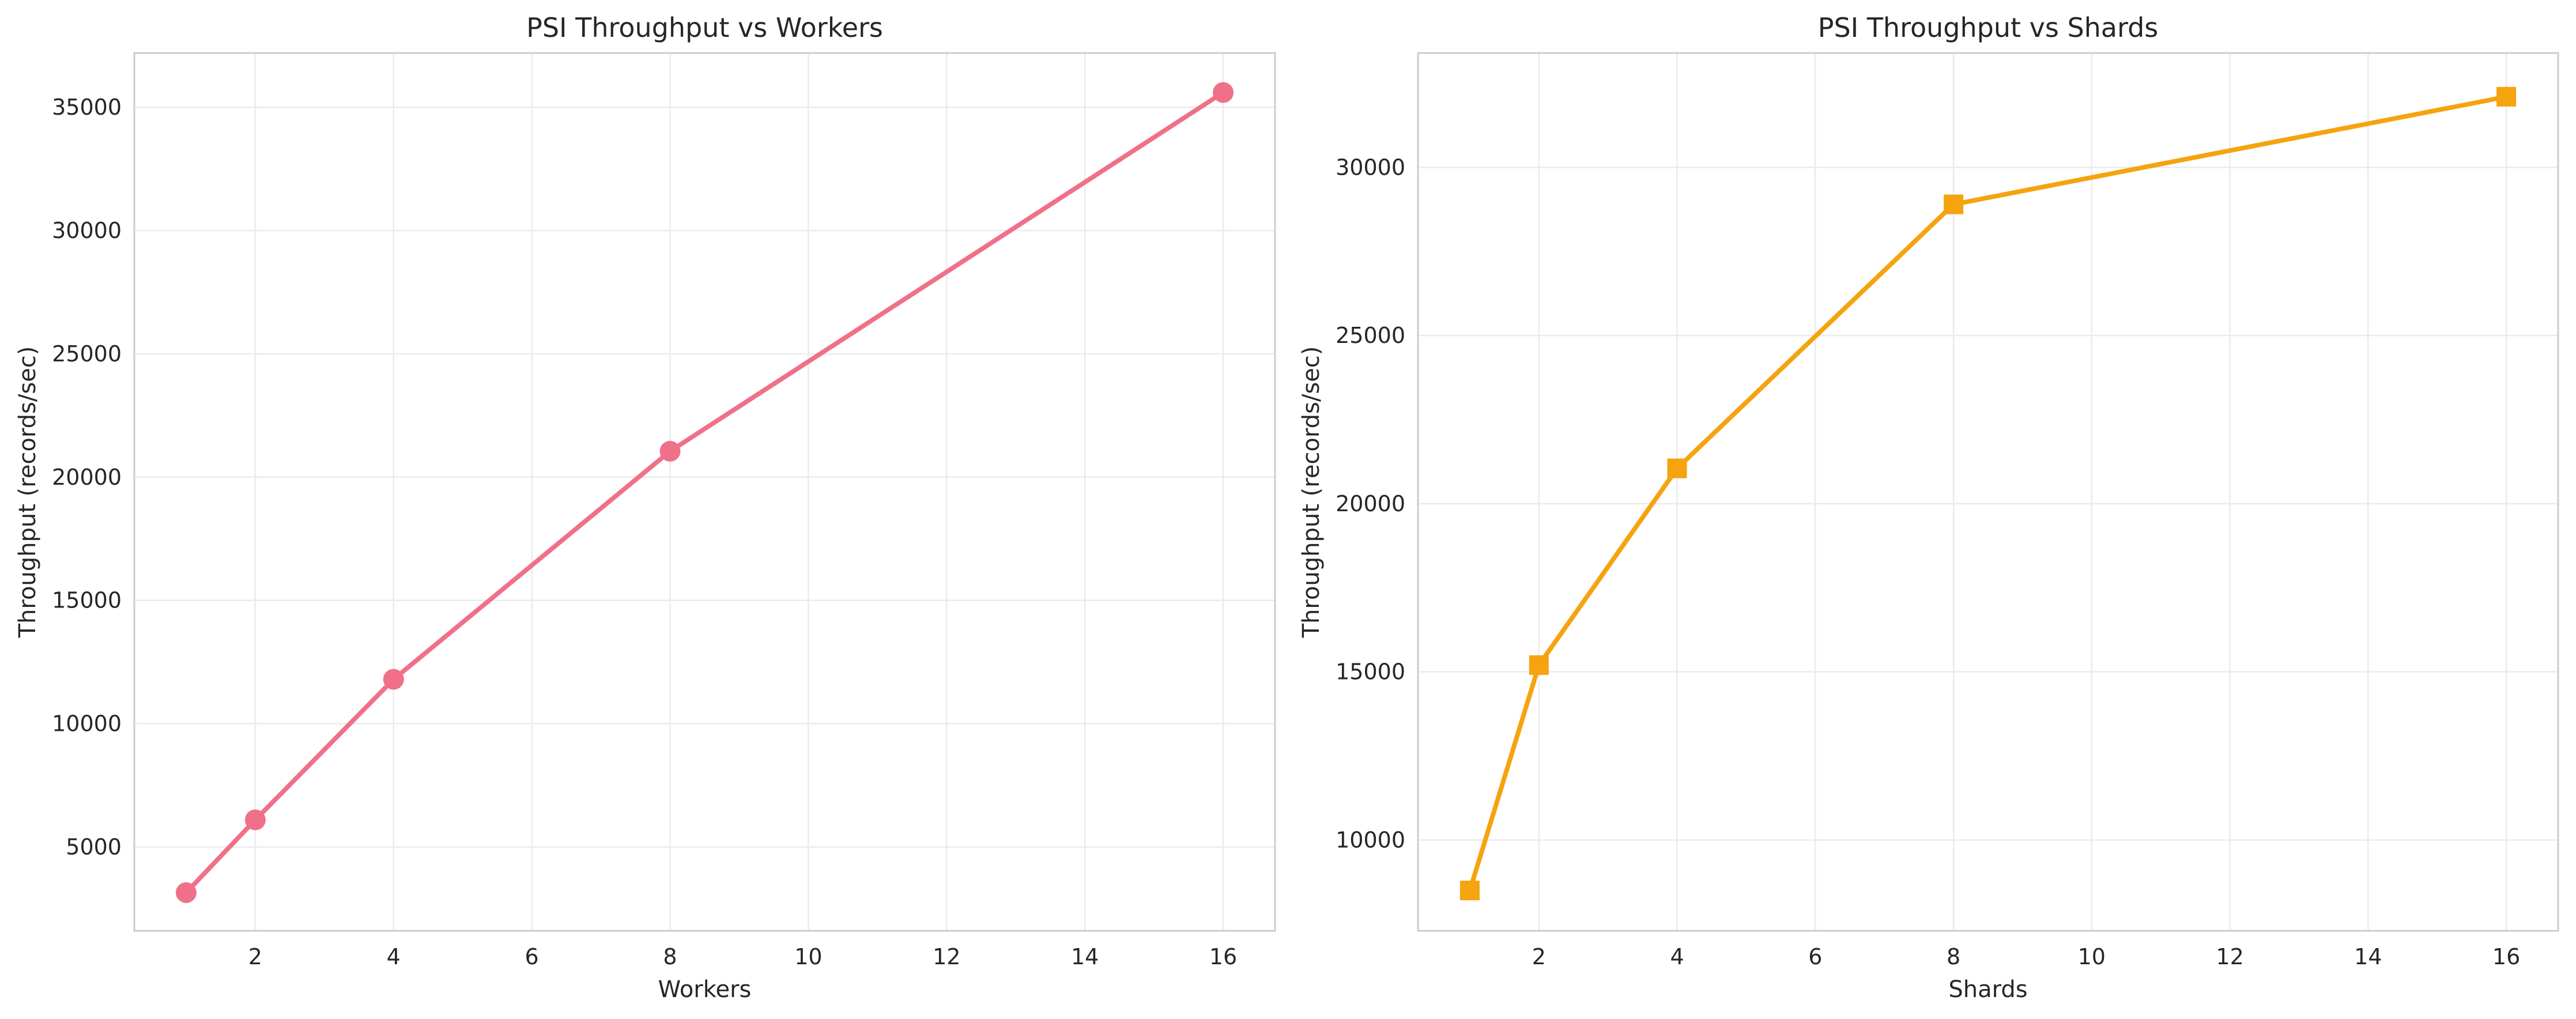 This screenshot has height=1019, width=2576. What do you see at coordinates (2506, 956) in the screenshot?
I see `chart-2-x-tick-label: 16` at bounding box center [2506, 956].